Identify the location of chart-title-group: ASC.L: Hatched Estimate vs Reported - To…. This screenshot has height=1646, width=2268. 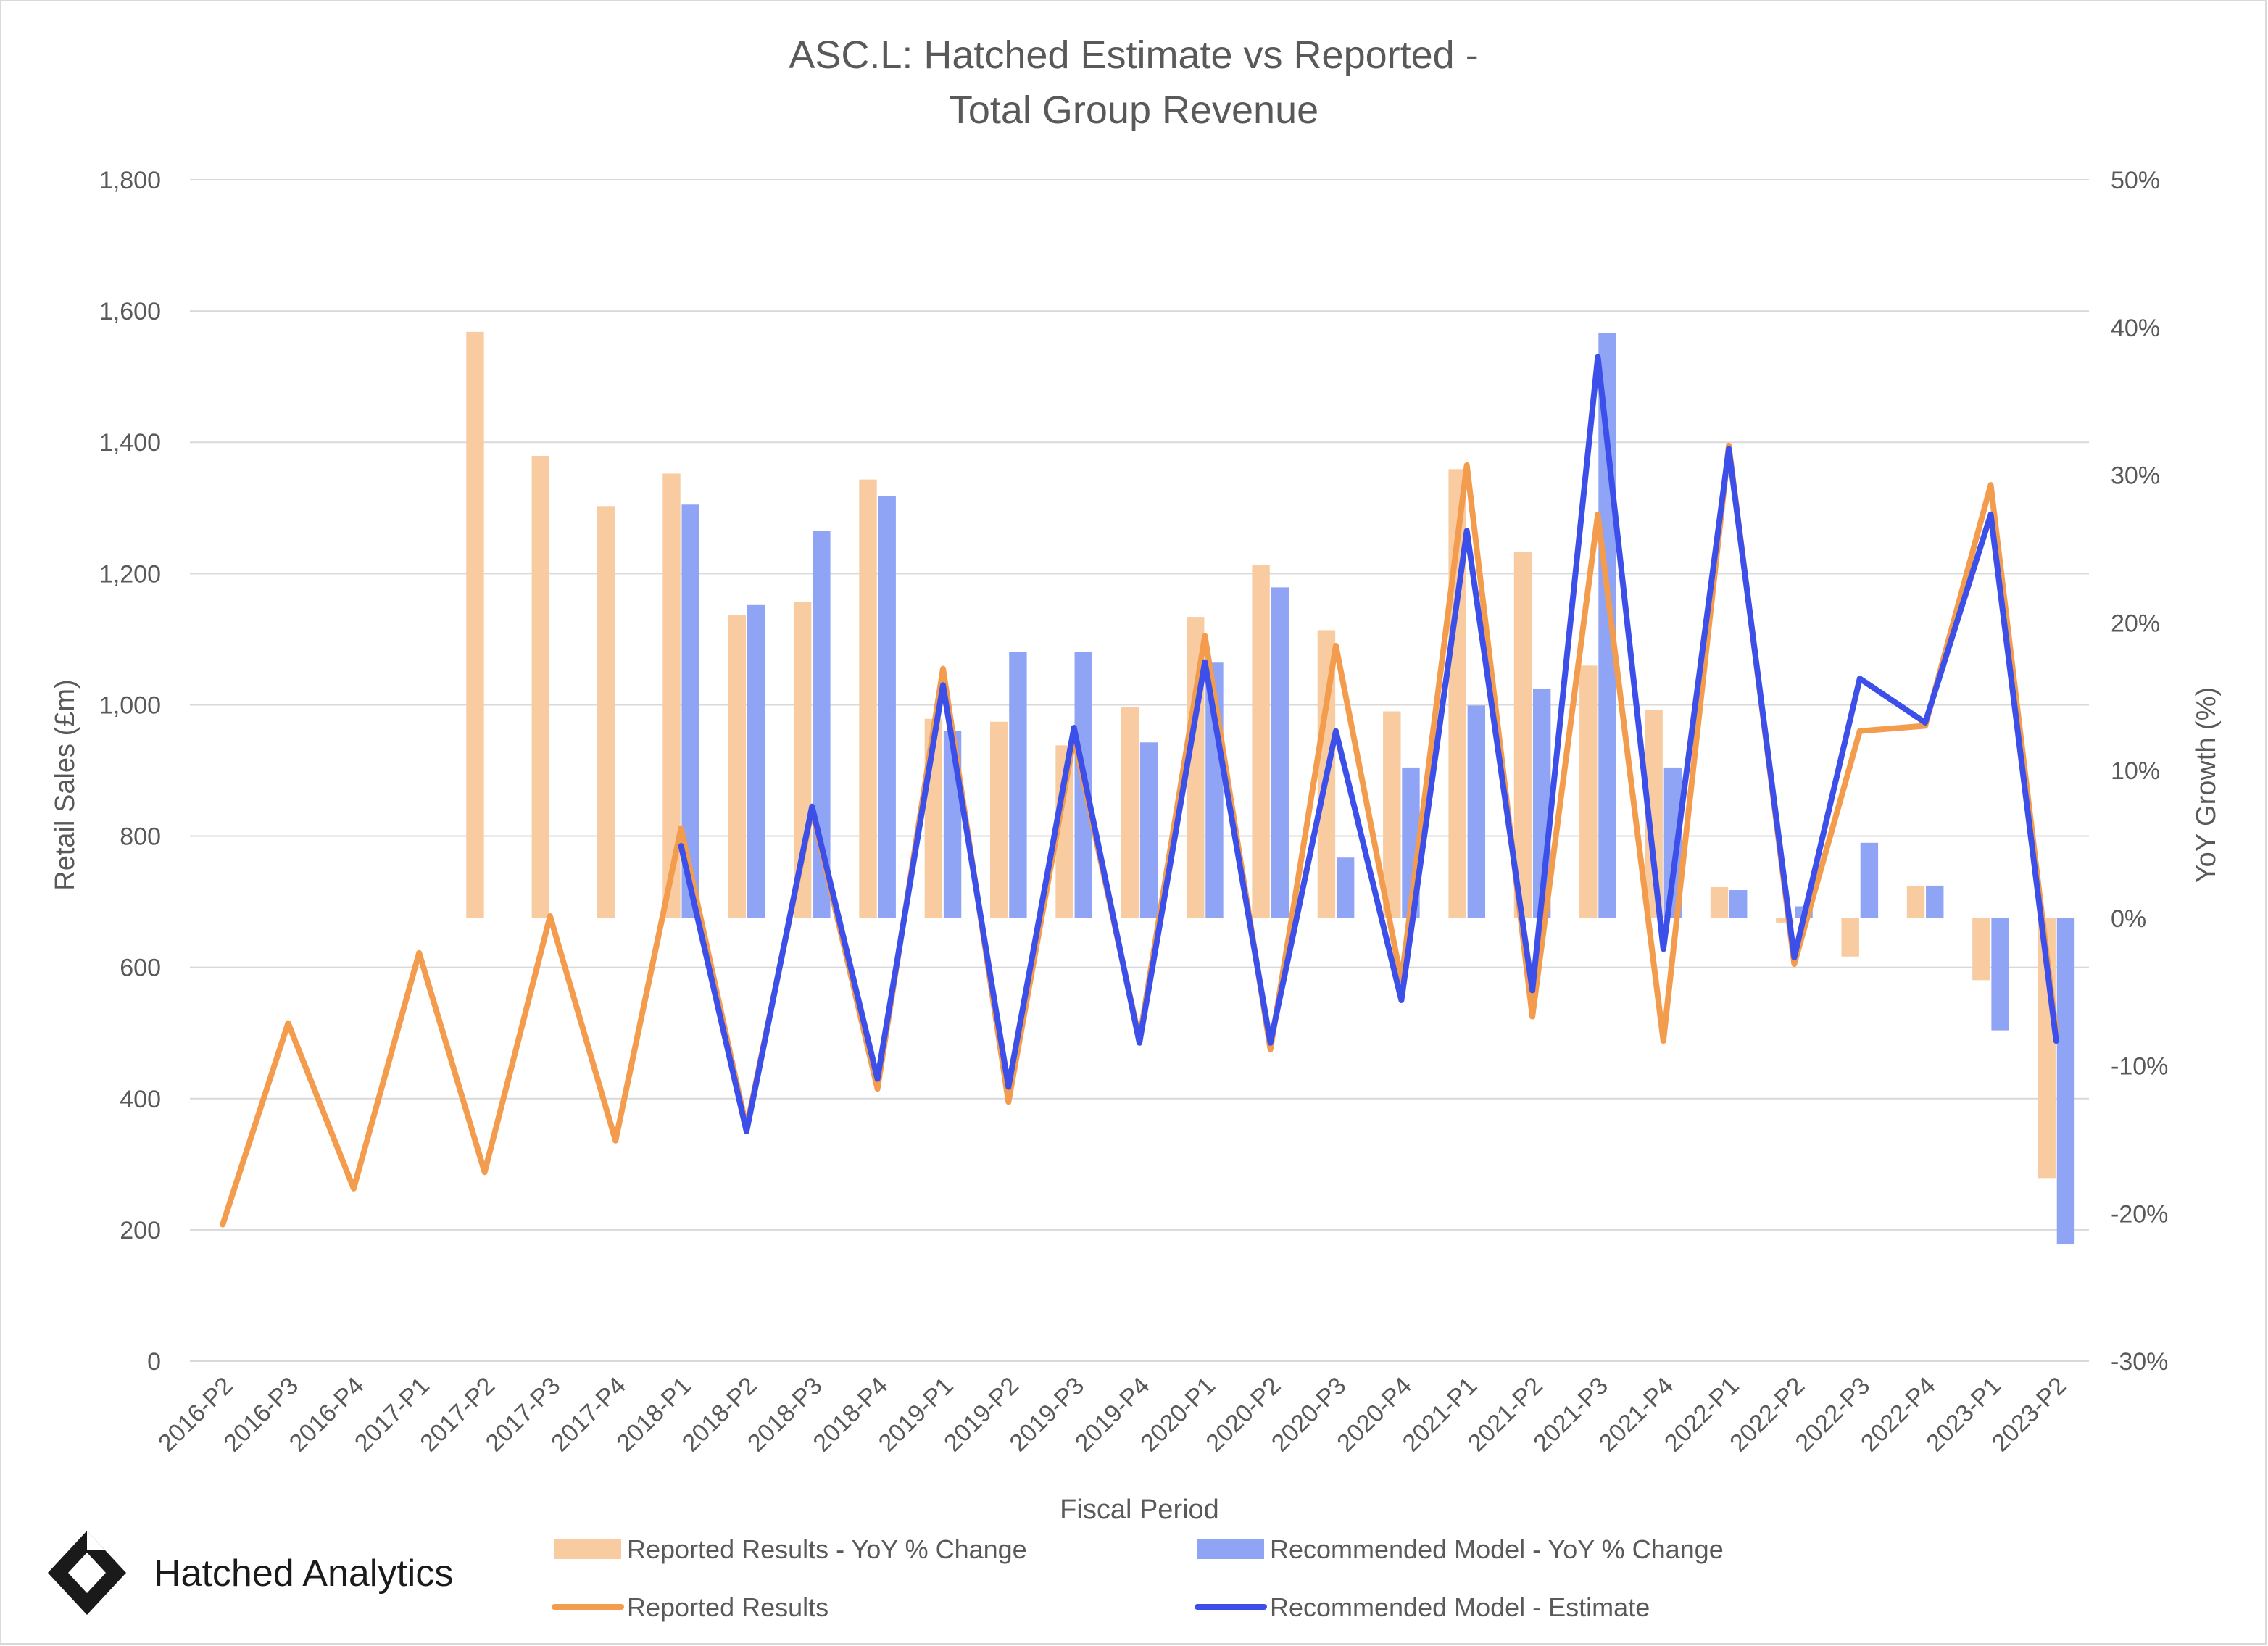
(1133, 82).